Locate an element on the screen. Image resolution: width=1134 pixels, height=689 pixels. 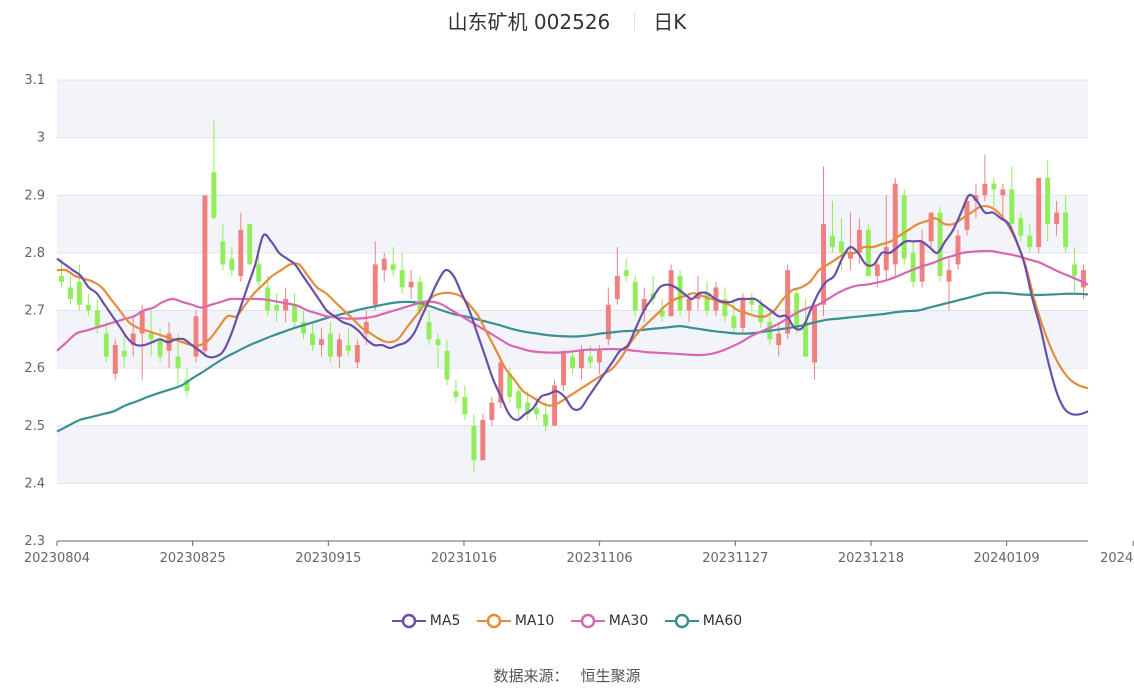
y-tick-label: 2.7 is located at coordinates (34, 311).